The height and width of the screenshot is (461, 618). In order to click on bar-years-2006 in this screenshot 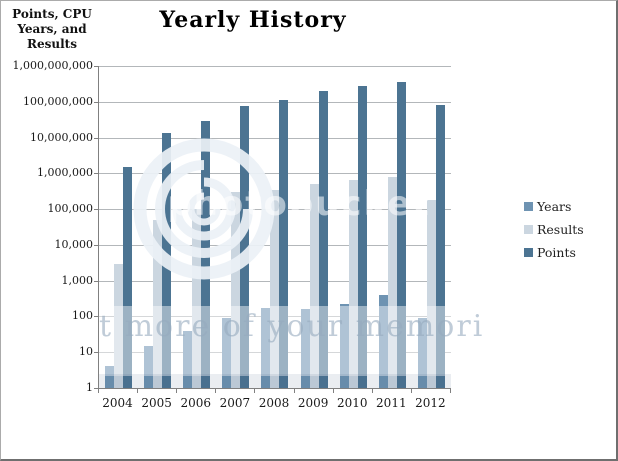, I will do `click(188, 359)`.